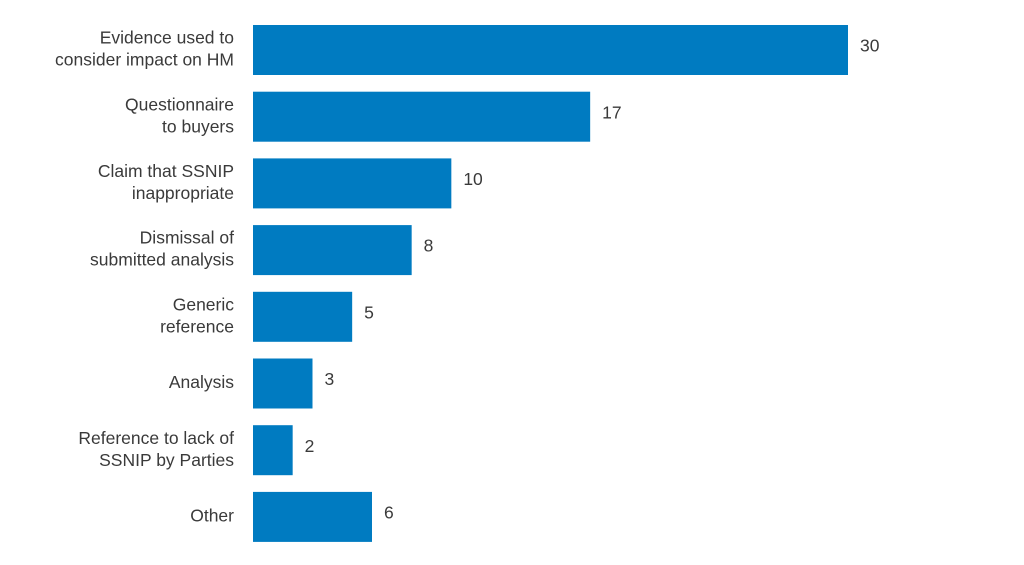  I want to click on category-label-7: Other, so click(212, 516).